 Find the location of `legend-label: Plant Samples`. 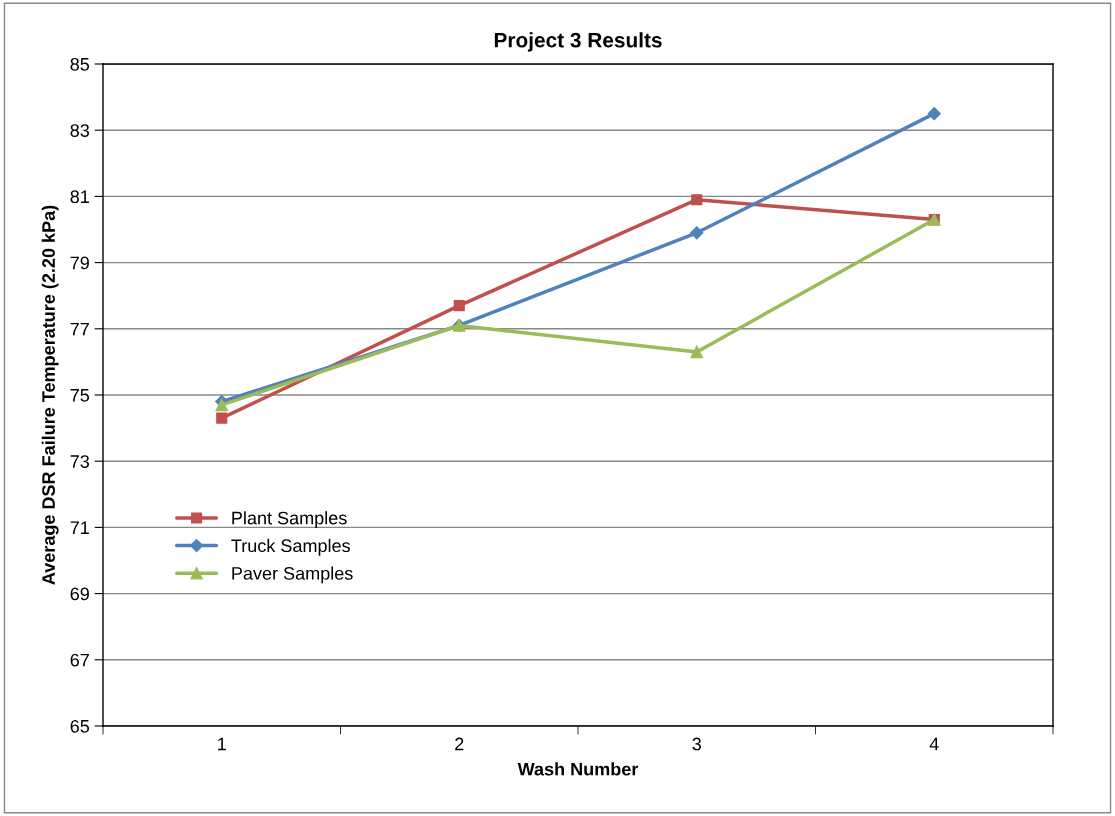

legend-label: Plant Samples is located at coordinates (289, 520).